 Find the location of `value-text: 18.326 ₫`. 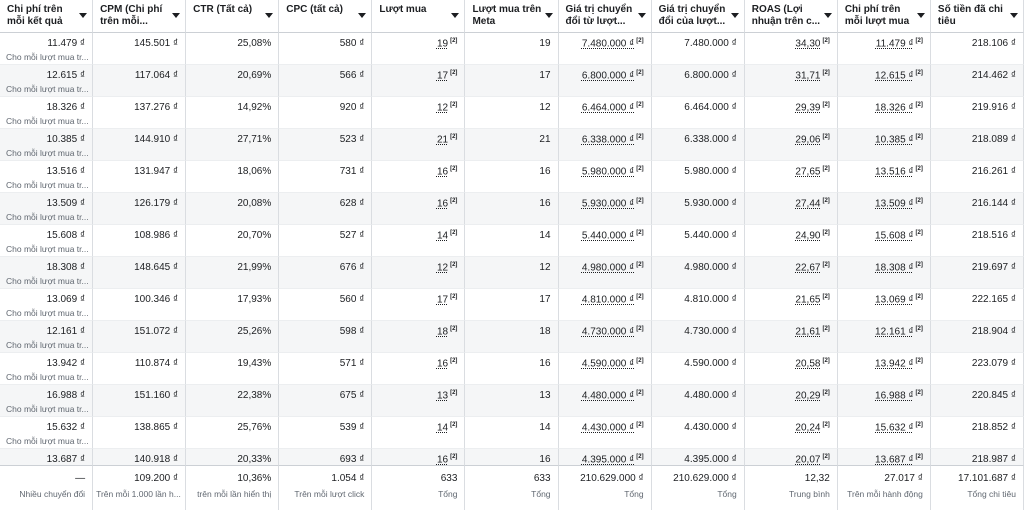

value-text: 18.326 ₫ is located at coordinates (894, 108).